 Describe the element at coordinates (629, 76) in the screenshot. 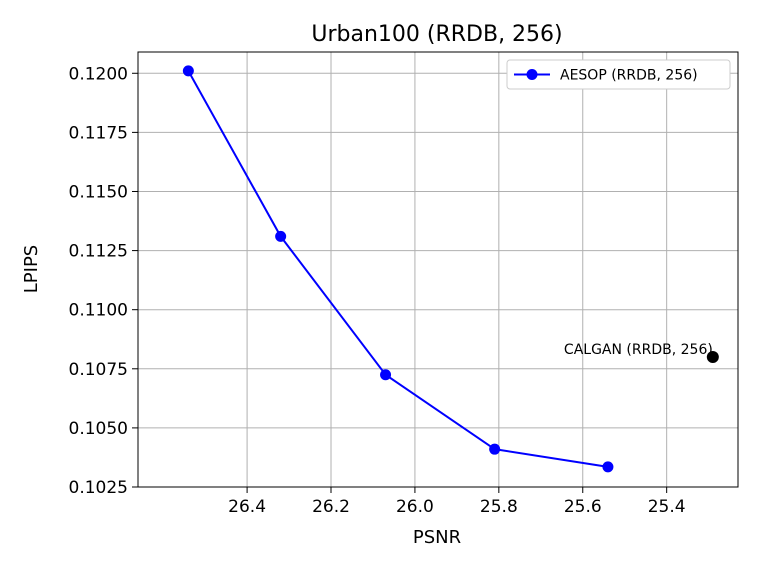

I see `legend-label-aesop: AESOP (RRDB, 256)` at that location.